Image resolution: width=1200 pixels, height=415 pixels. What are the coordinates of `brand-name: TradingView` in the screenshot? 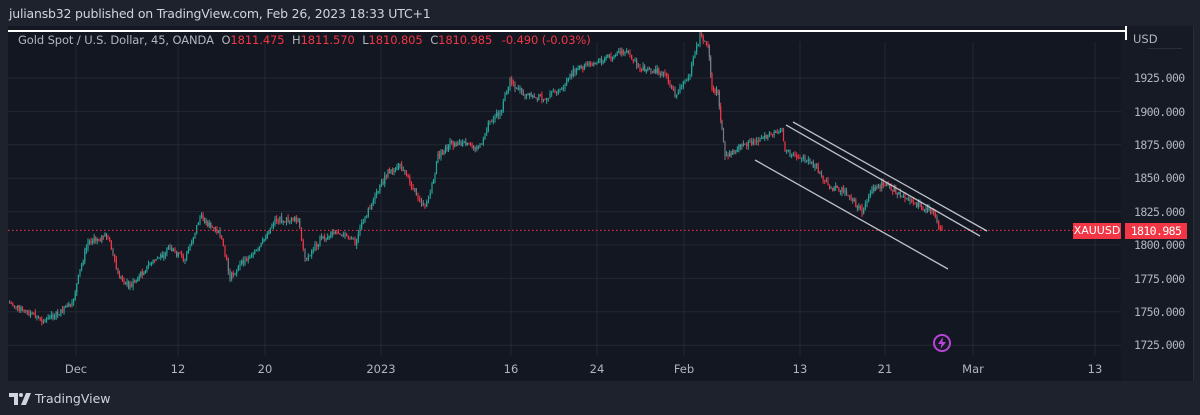 It's located at (73, 398).